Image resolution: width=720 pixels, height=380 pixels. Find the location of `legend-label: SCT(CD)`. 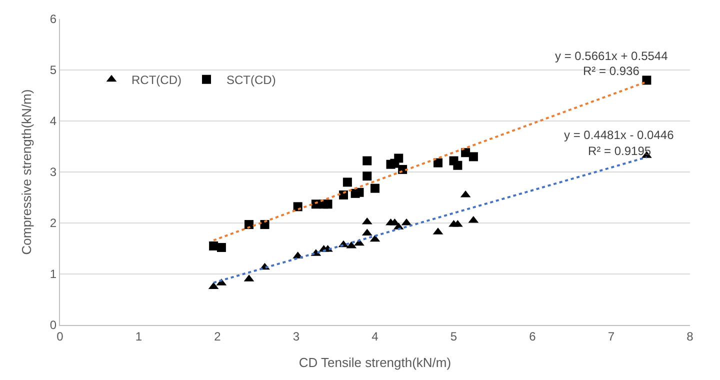

legend-label: SCT(CD) is located at coordinates (251, 80).